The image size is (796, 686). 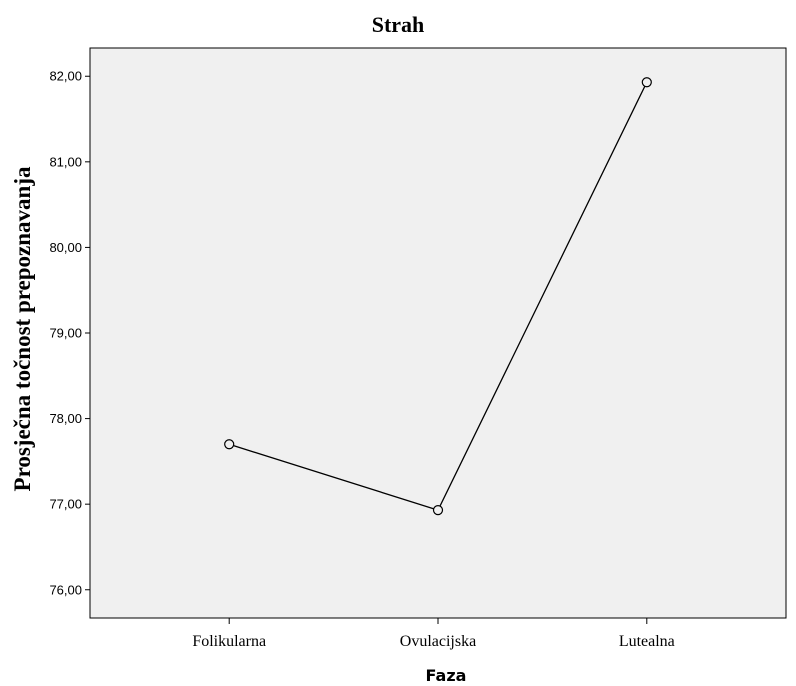 I want to click on y-tick-label: 77,00, so click(x=65, y=504).